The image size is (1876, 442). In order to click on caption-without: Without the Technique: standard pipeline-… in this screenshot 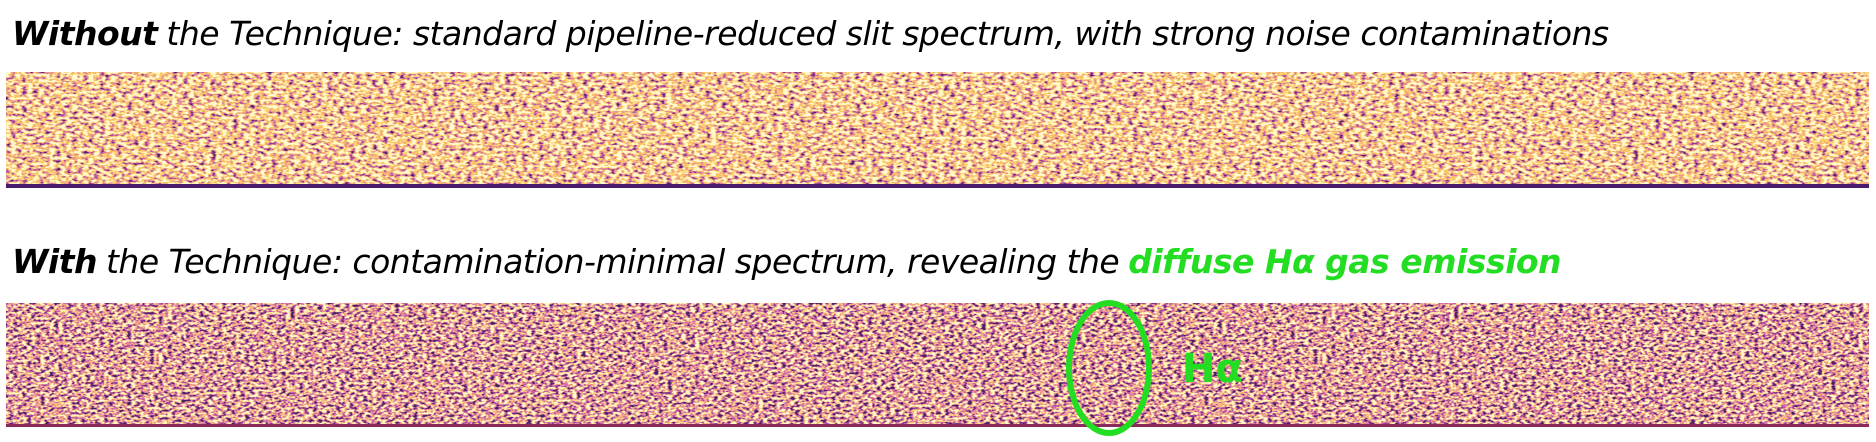, I will do `click(810, 33)`.